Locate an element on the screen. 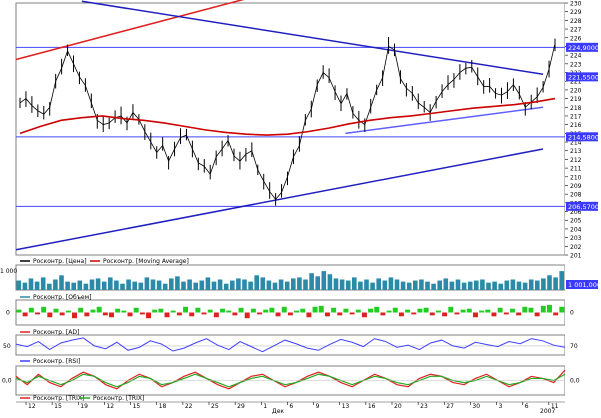 The width and height of the screenshot is (601, 418). y-tick-label: 211 is located at coordinates (576, 169).